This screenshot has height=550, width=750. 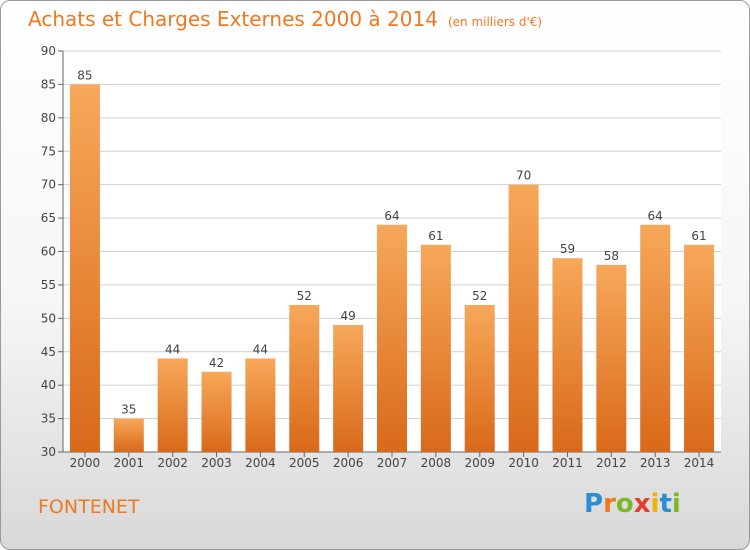 I want to click on logo-letter: o, so click(x=624, y=504).